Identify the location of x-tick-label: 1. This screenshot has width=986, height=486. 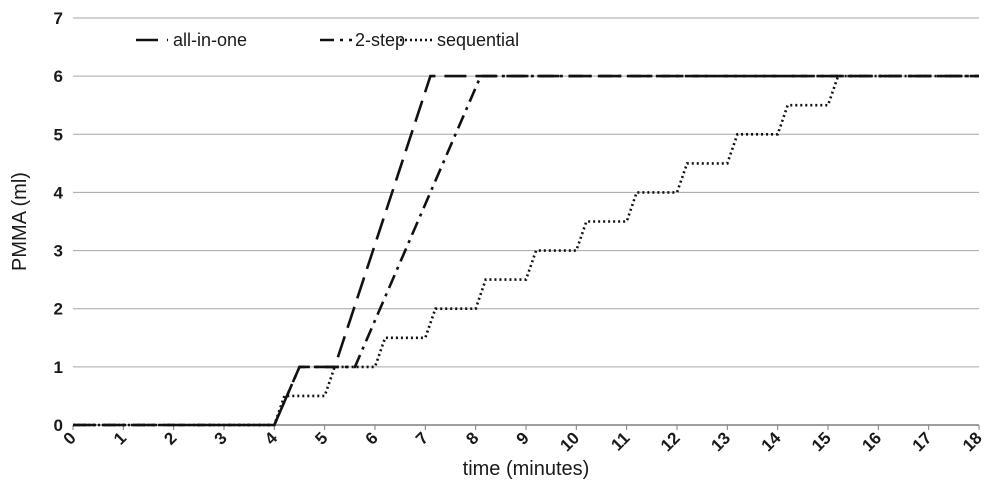
(120, 438).